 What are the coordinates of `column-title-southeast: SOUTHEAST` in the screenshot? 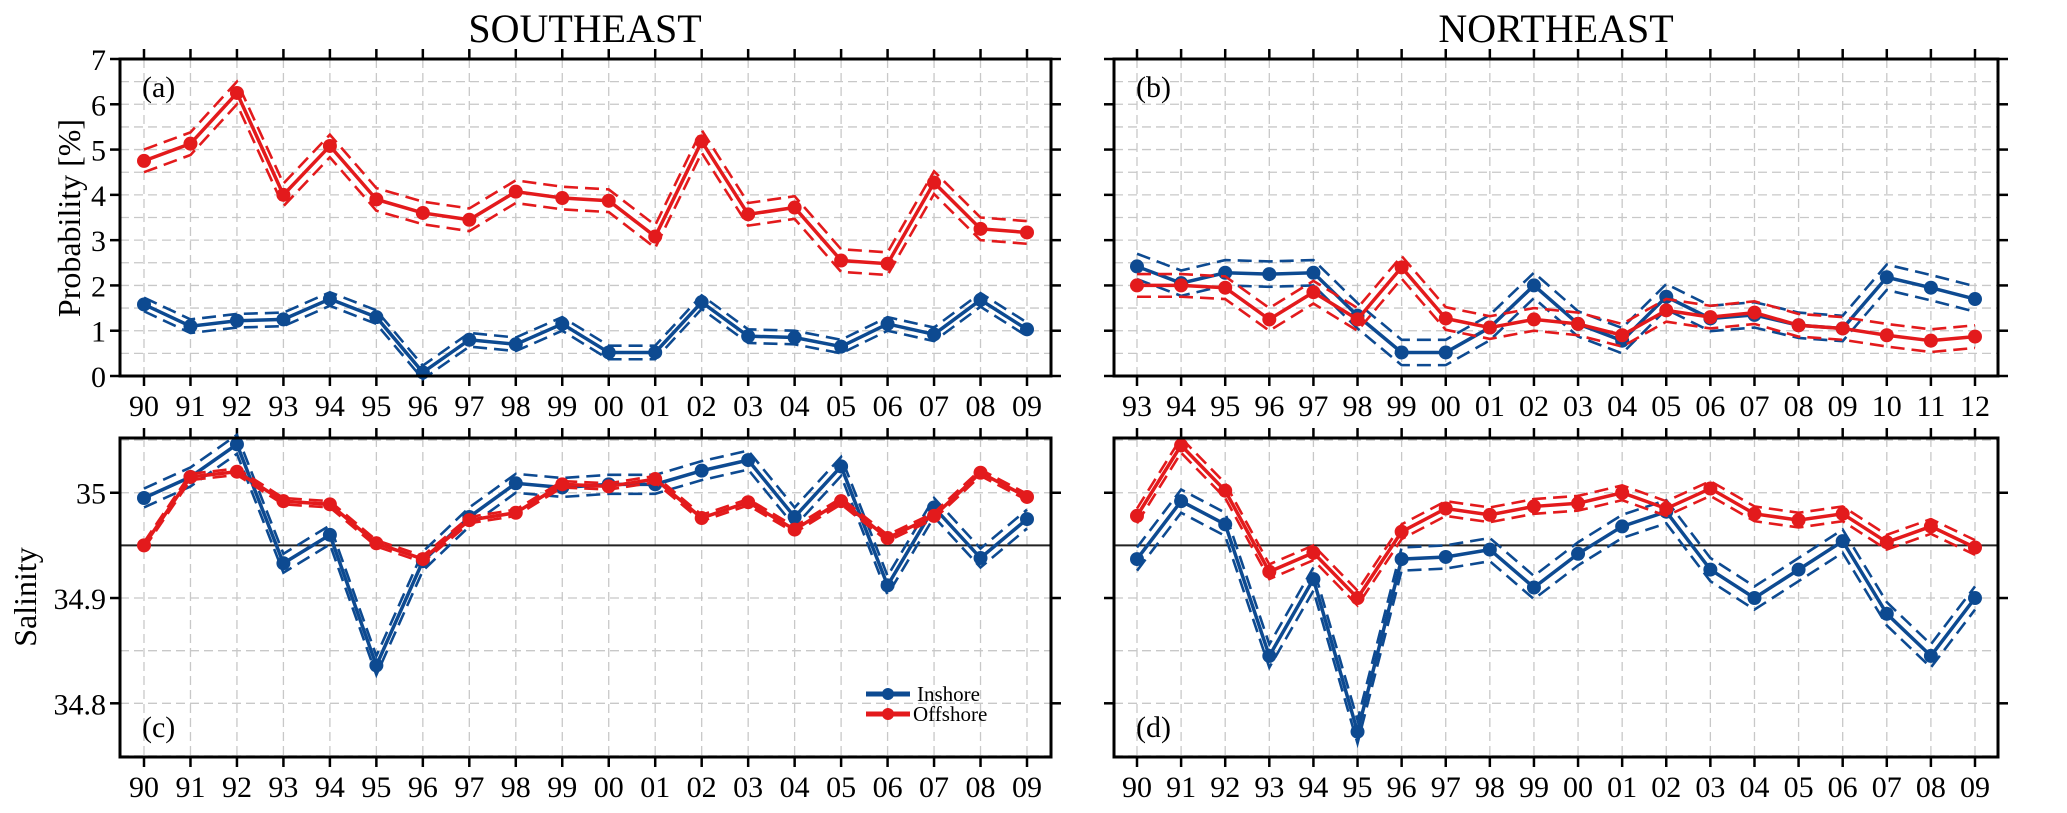 It's located at (584, 28).